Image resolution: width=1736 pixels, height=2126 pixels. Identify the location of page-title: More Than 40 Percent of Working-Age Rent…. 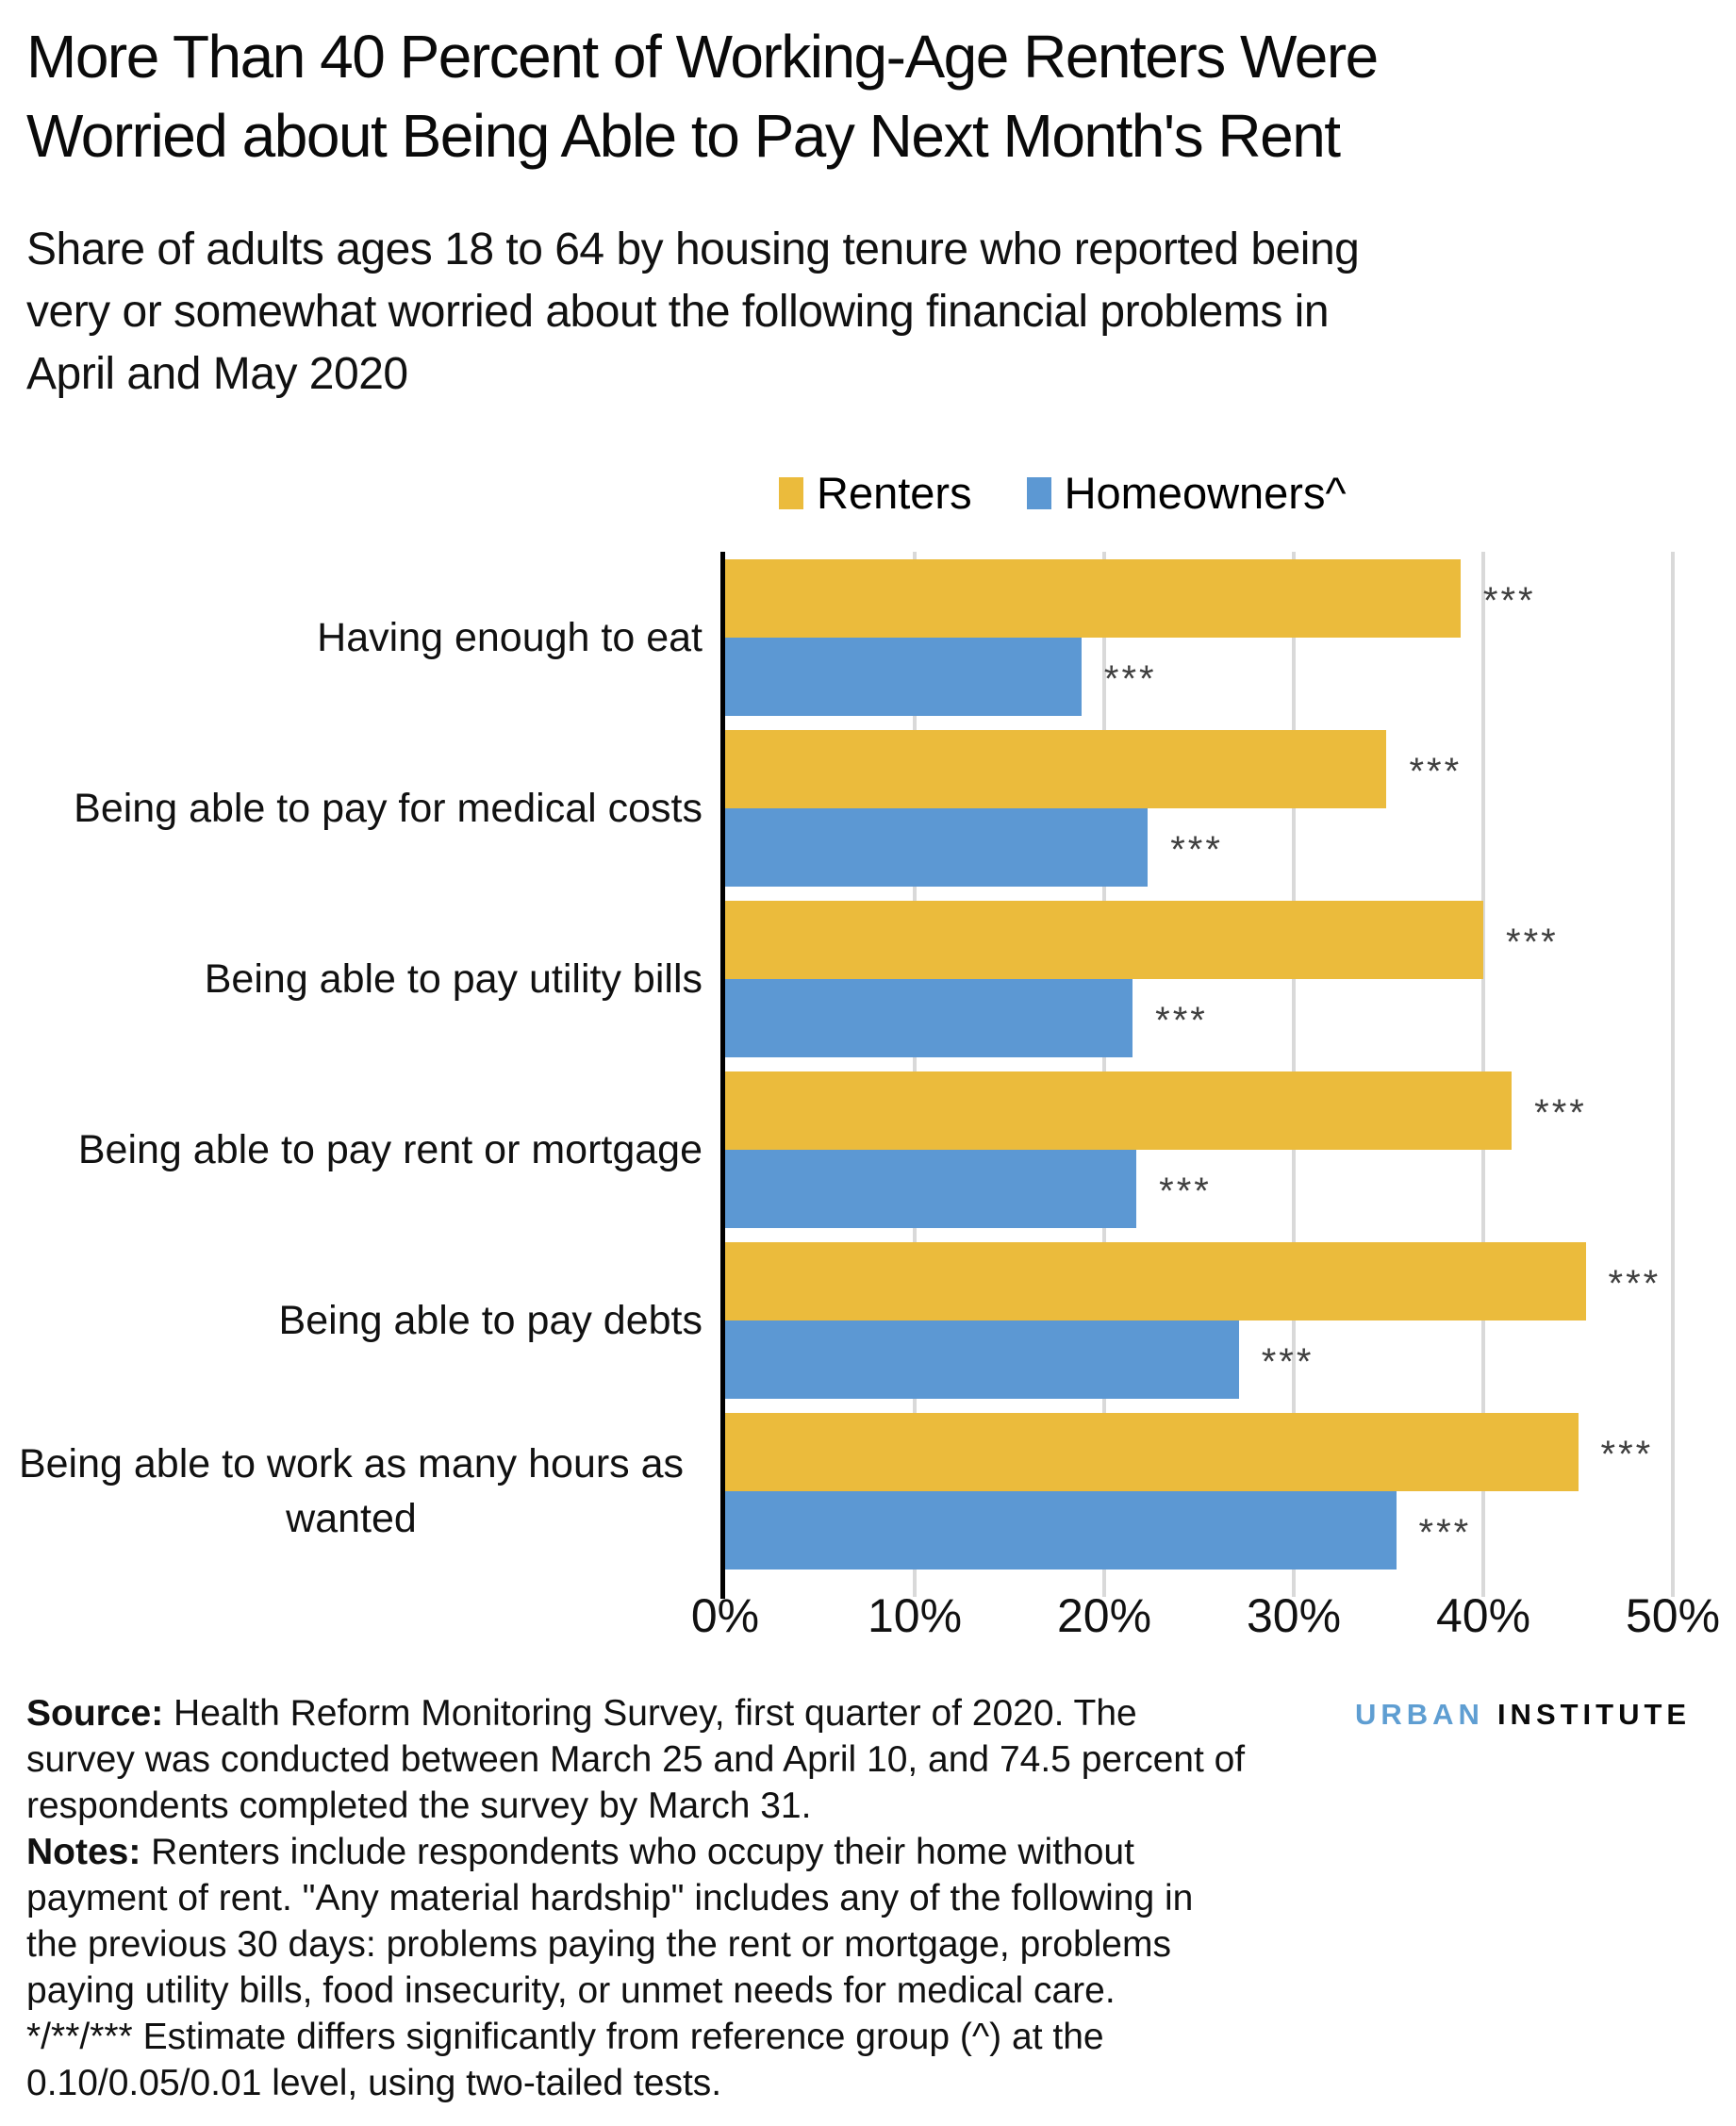
(702, 96).